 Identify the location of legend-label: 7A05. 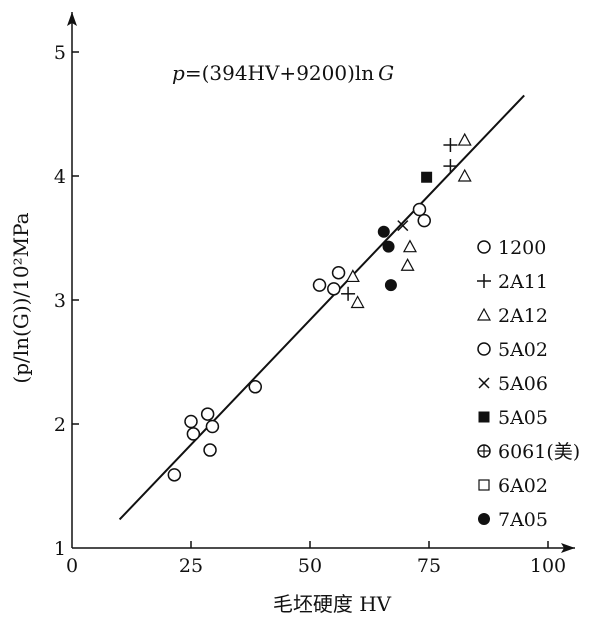
(523, 520).